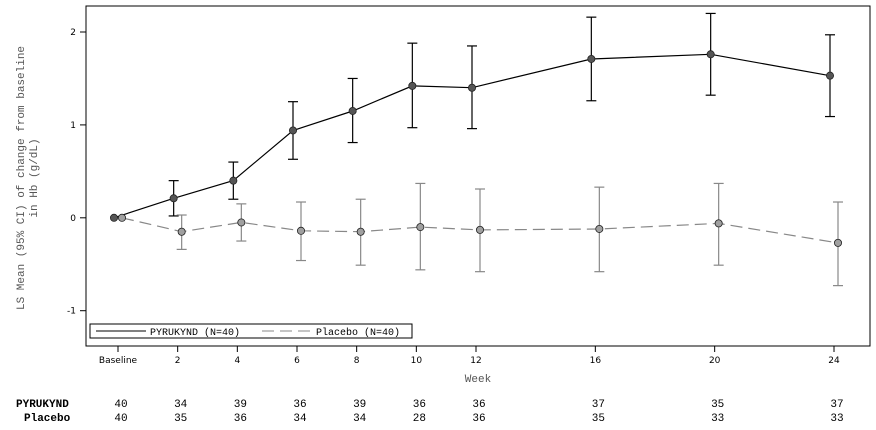 Image resolution: width=876 pixels, height=430 pixels. Describe the element at coordinates (358, 333) in the screenshot. I see `legend-label-placebo: Placebo (N=40)` at that location.